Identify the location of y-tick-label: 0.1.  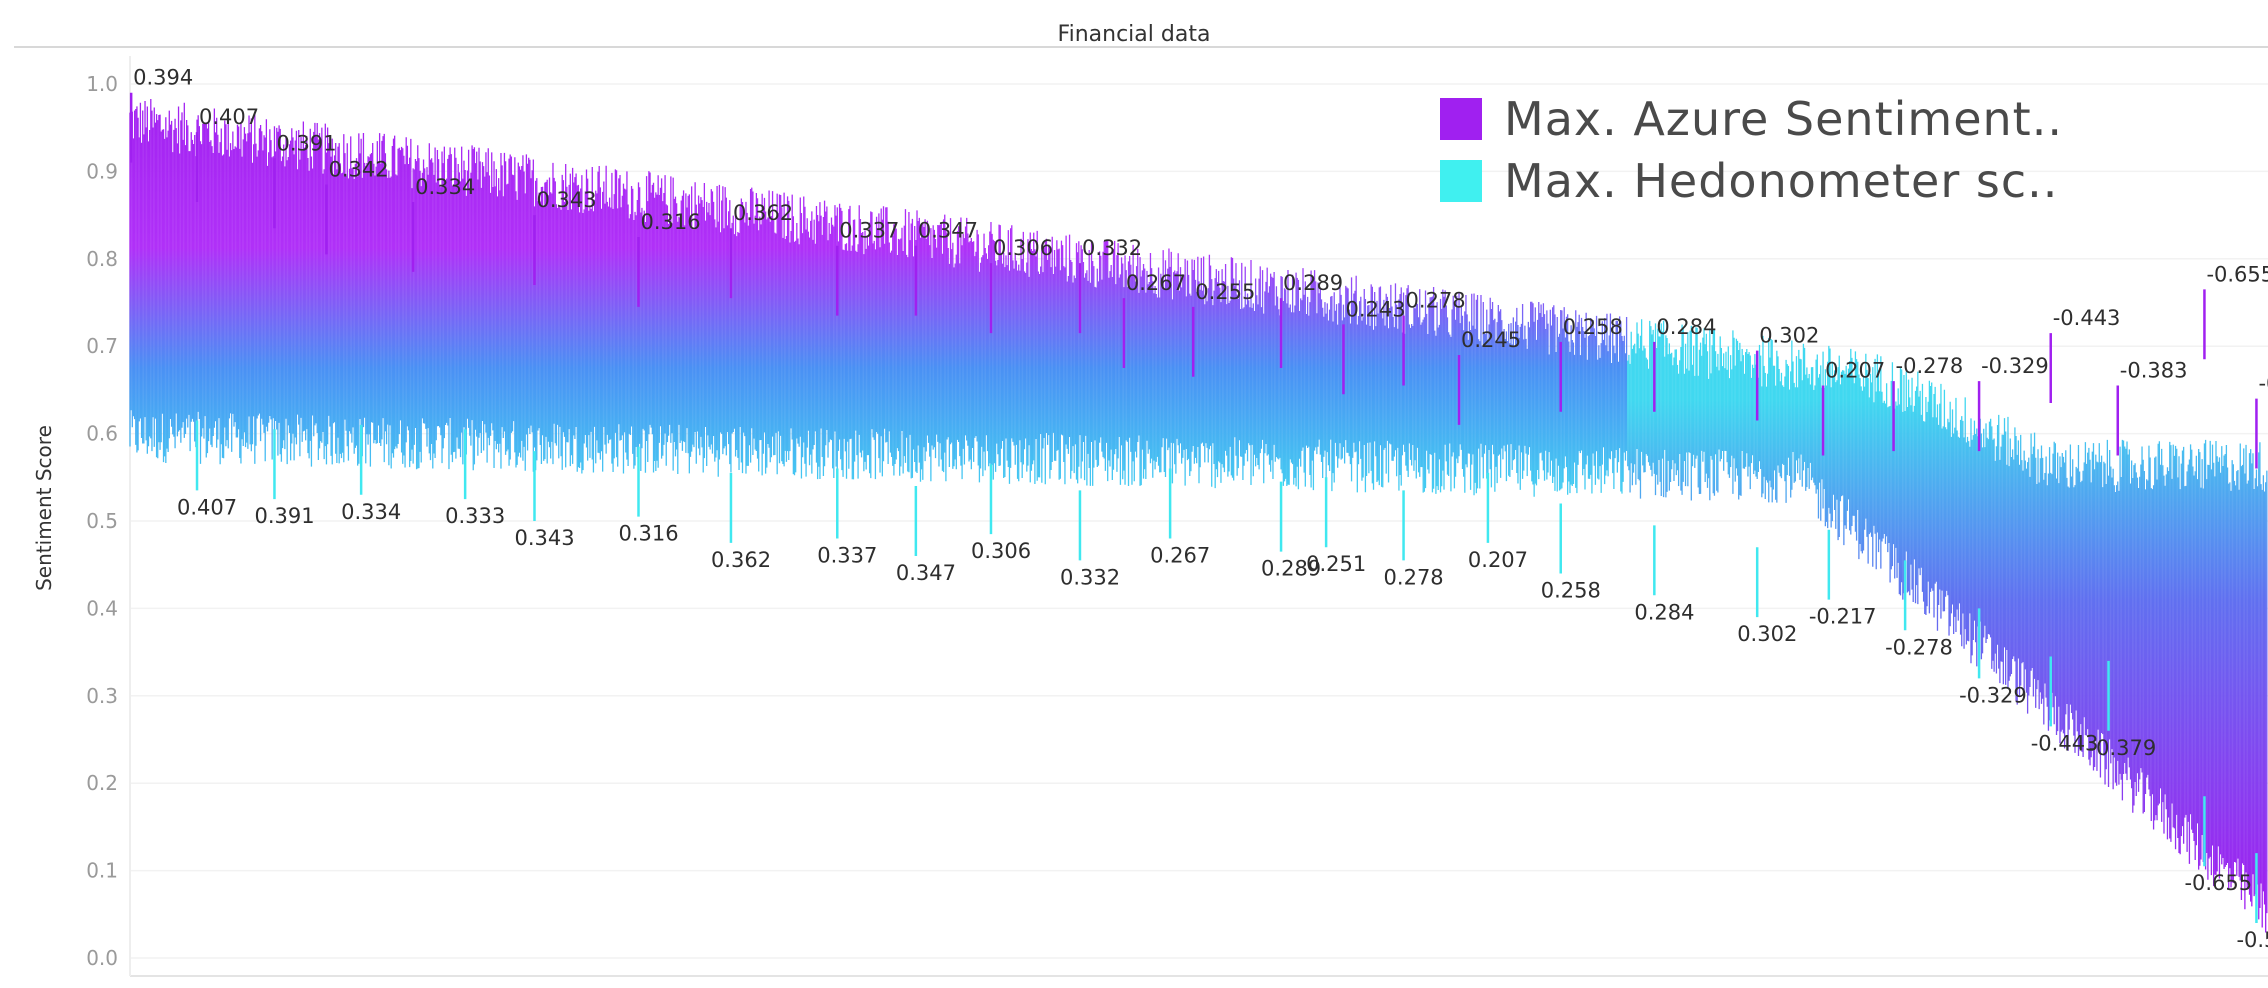
(102, 871).